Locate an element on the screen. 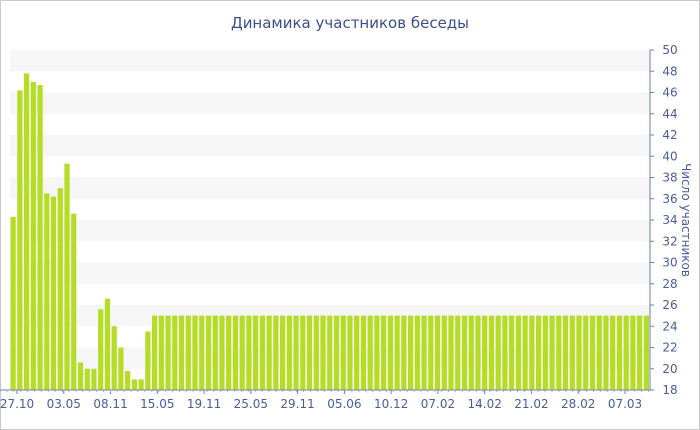 Image resolution: width=700 pixels, height=430 pixels. y-tick-label: 36 is located at coordinates (669, 199).